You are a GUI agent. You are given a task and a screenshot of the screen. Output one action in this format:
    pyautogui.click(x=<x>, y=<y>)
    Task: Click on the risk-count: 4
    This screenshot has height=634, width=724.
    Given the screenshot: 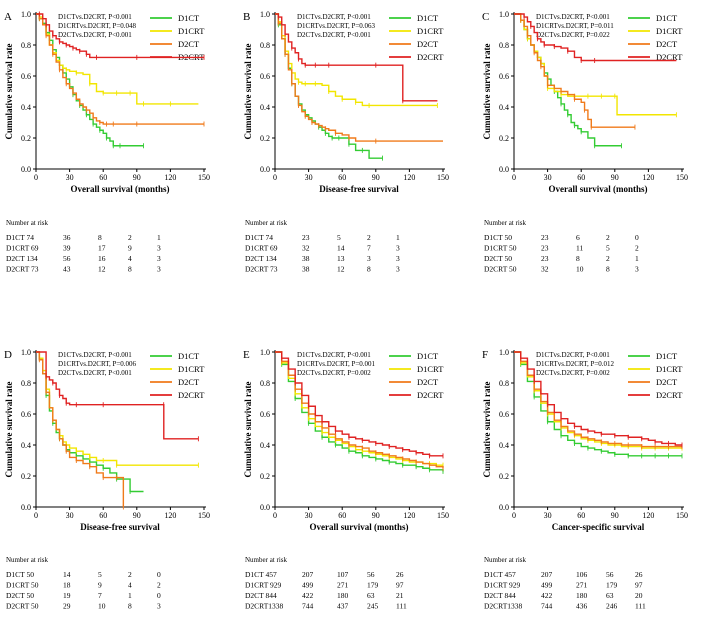 What is the action you would take?
    pyautogui.click(x=130, y=585)
    